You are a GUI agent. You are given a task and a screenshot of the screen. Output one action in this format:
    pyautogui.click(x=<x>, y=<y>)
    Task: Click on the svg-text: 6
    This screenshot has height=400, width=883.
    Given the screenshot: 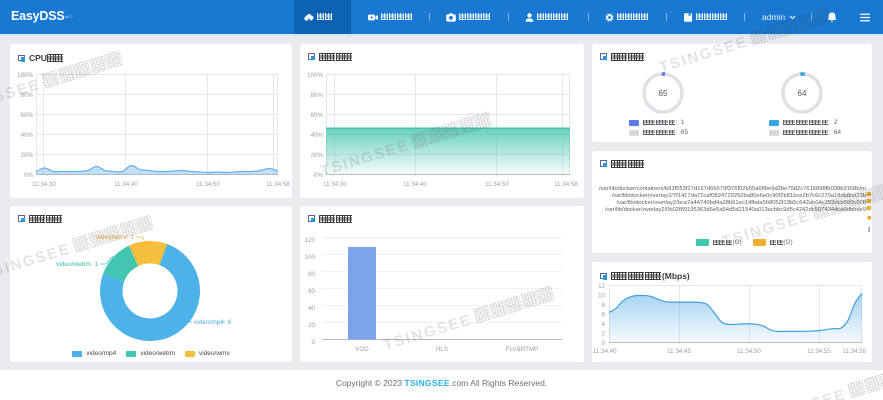 What is the action you would take?
    pyautogui.click(x=604, y=315)
    